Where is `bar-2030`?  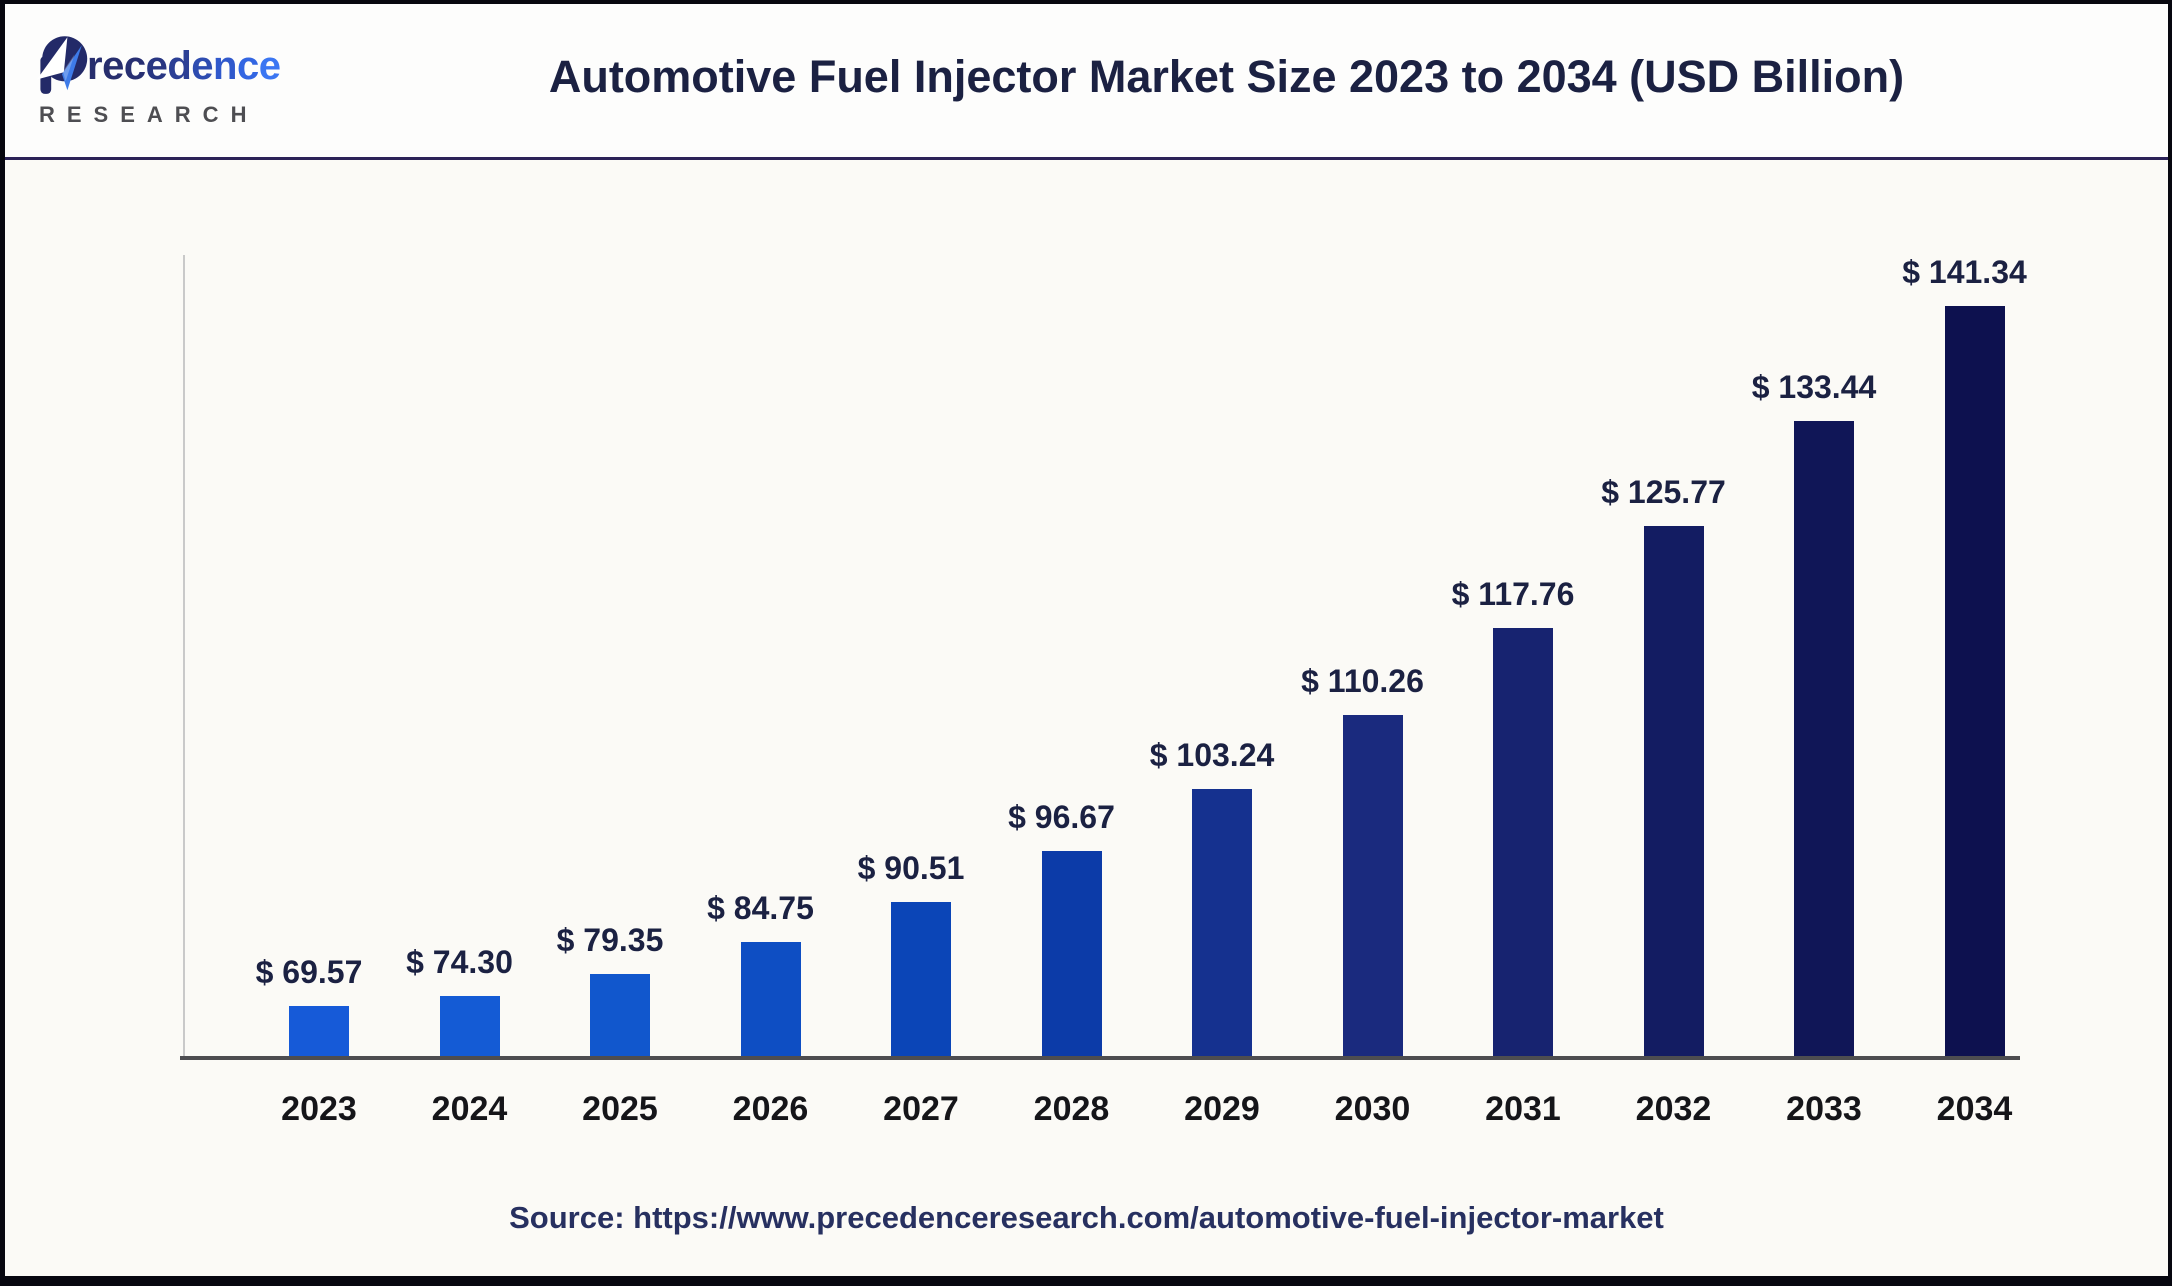 bar-2030 is located at coordinates (1372, 885).